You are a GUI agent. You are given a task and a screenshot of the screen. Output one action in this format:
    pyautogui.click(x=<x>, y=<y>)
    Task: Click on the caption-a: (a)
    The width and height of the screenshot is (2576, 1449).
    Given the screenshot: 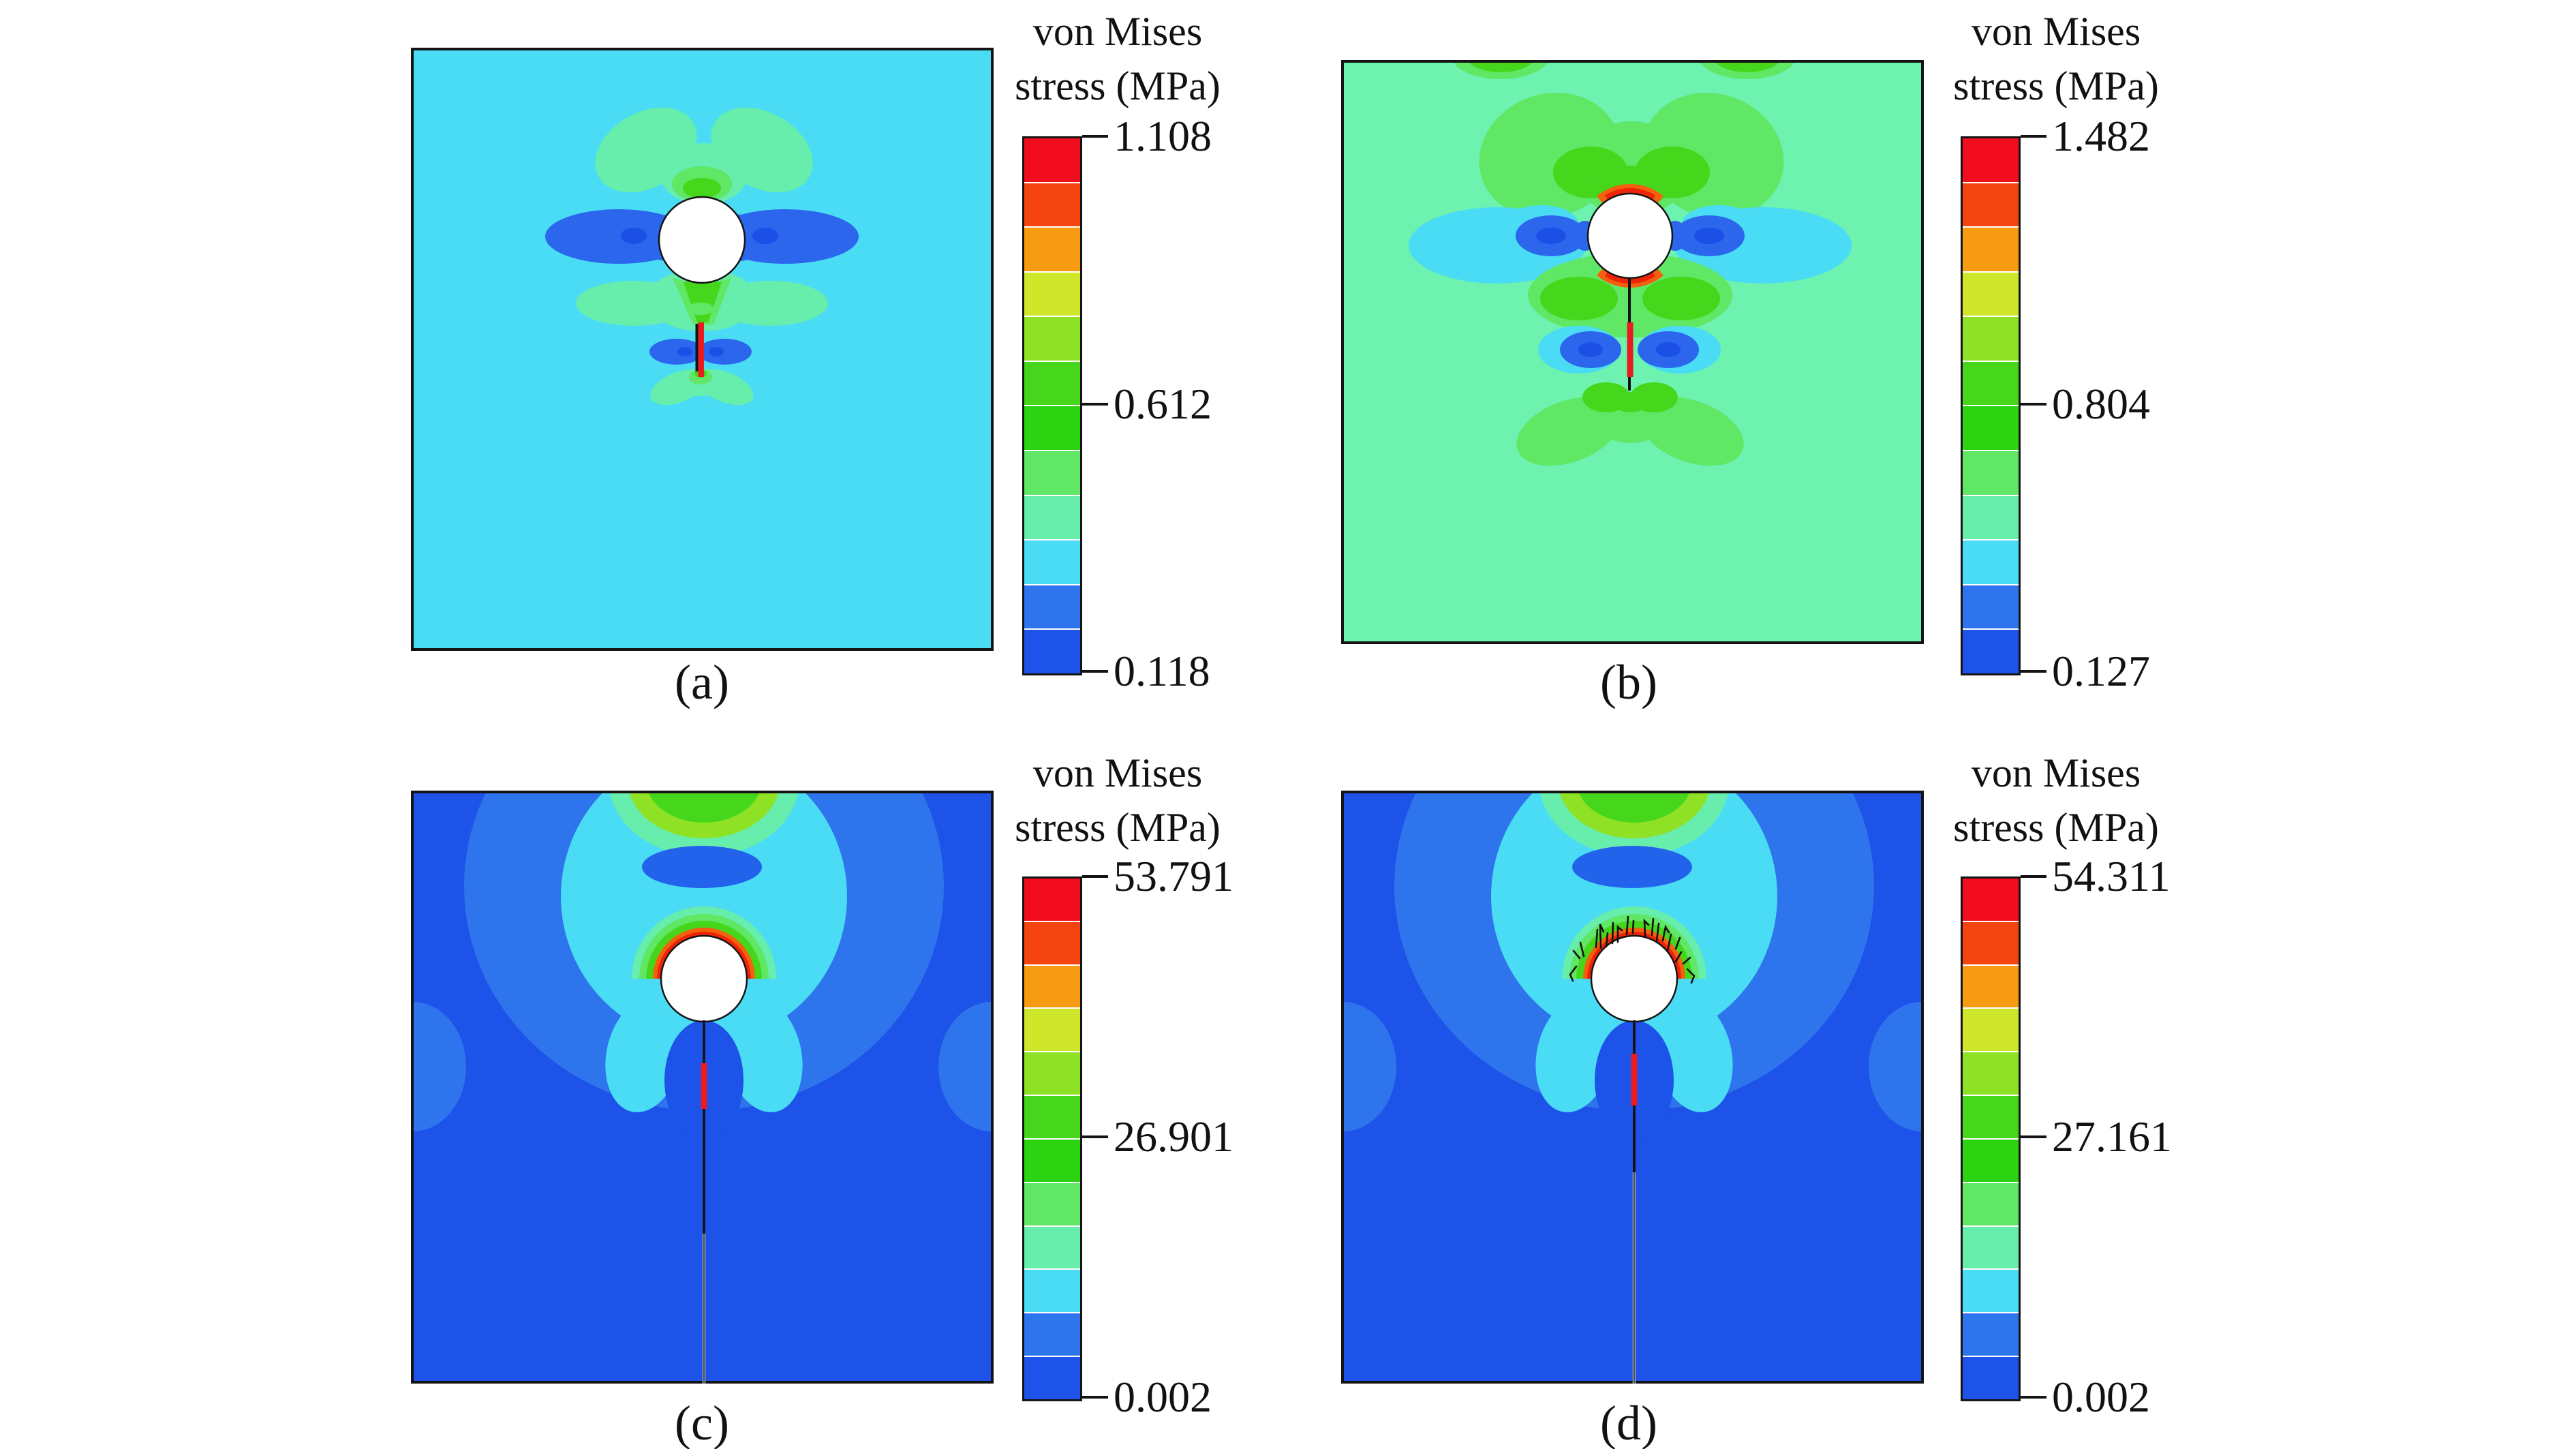 What is the action you would take?
    pyautogui.click(x=702, y=682)
    